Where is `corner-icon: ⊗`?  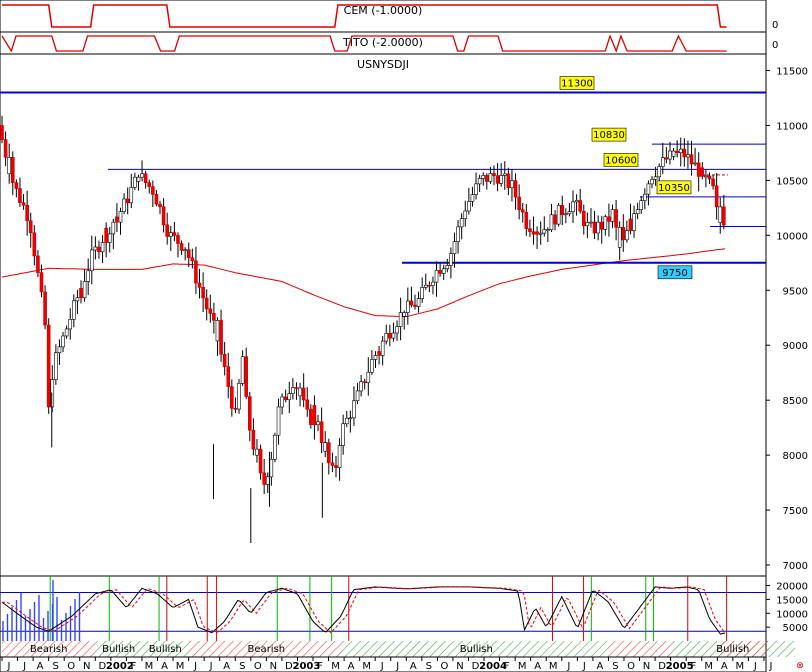 corner-icon: ⊗ is located at coordinates (800, 666).